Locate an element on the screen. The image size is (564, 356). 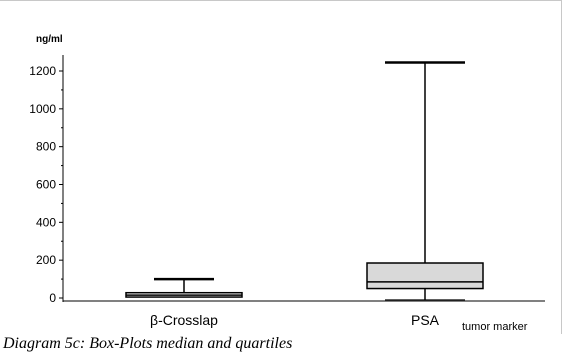
interquartile-box is located at coordinates (425, 276).